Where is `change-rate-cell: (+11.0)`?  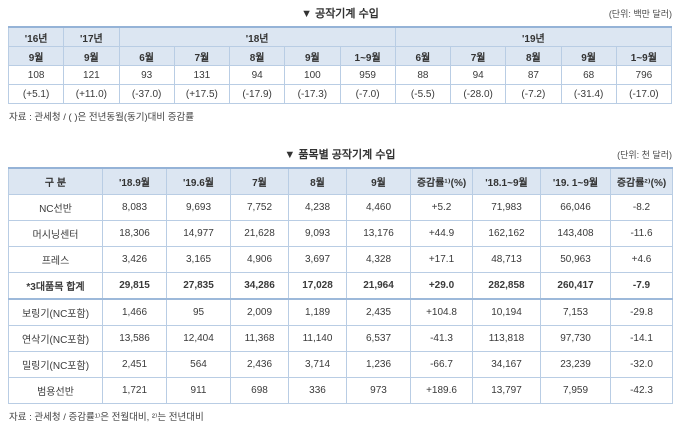
change-rate-cell: (+11.0) is located at coordinates (91, 94).